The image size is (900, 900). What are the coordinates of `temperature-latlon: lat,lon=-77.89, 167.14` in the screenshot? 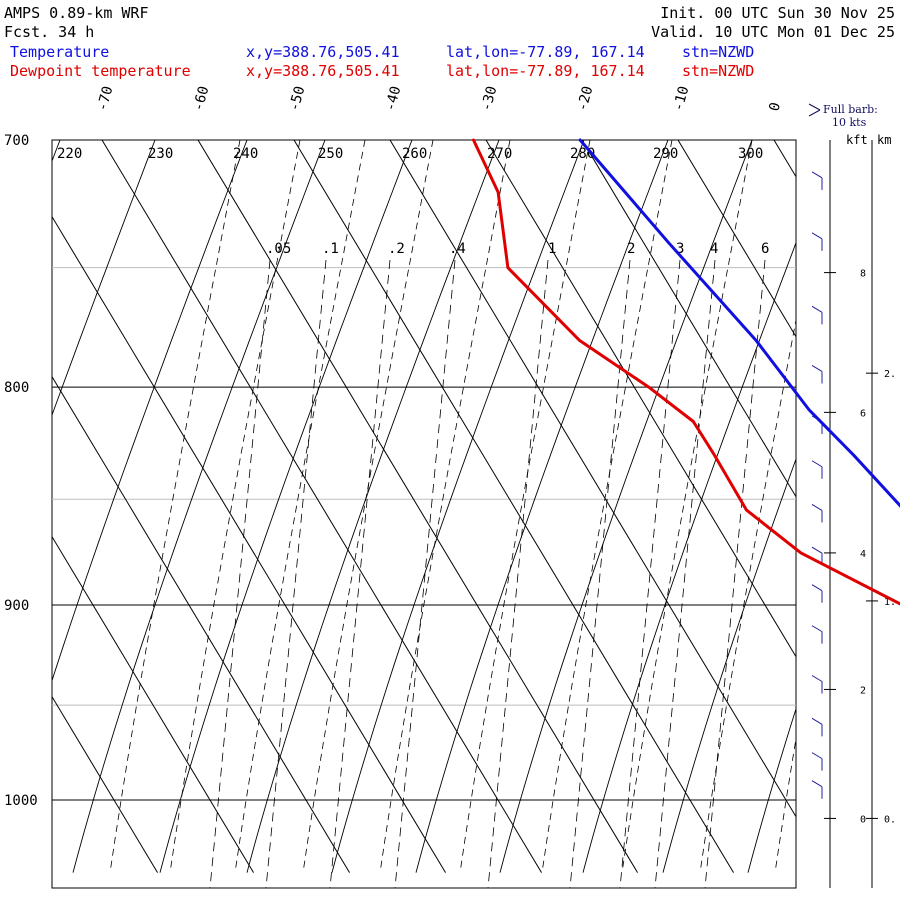 It's located at (545, 52).